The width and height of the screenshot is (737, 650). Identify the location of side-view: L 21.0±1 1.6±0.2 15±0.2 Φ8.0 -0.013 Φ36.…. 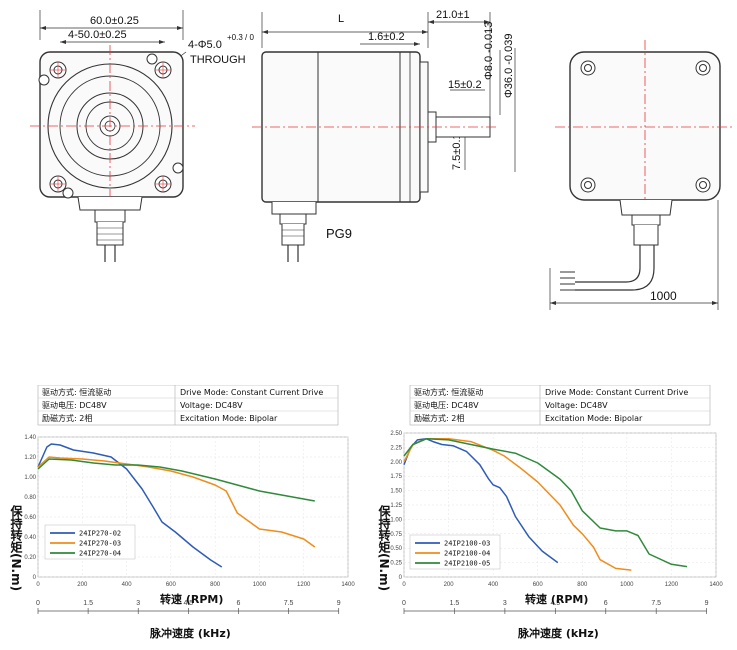
(384, 135).